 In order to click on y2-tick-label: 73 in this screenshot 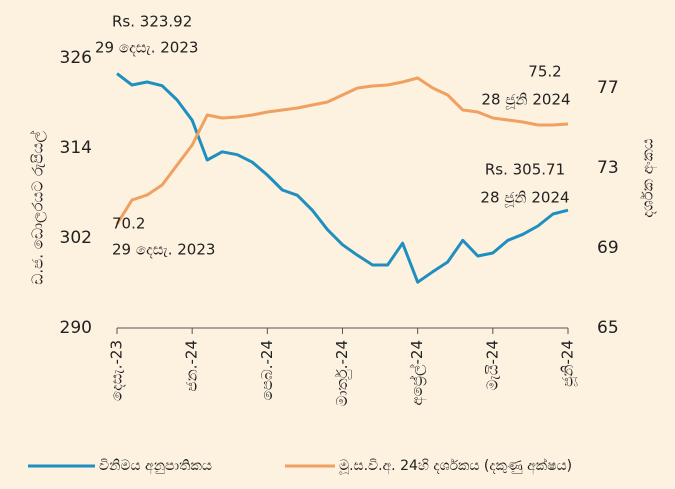, I will do `click(608, 168)`.